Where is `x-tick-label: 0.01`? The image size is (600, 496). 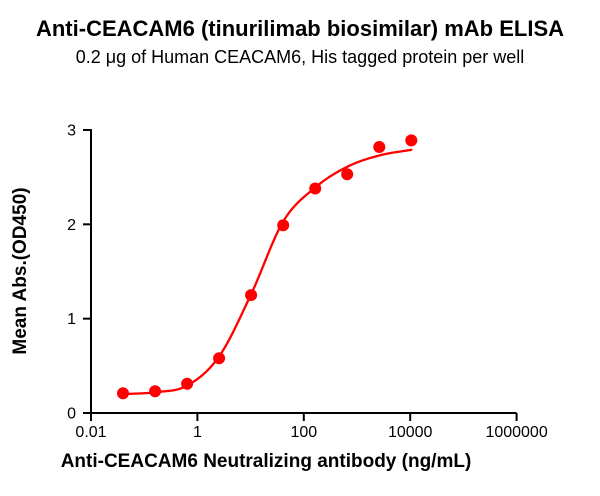
x-tick-label: 0.01 is located at coordinates (90, 432).